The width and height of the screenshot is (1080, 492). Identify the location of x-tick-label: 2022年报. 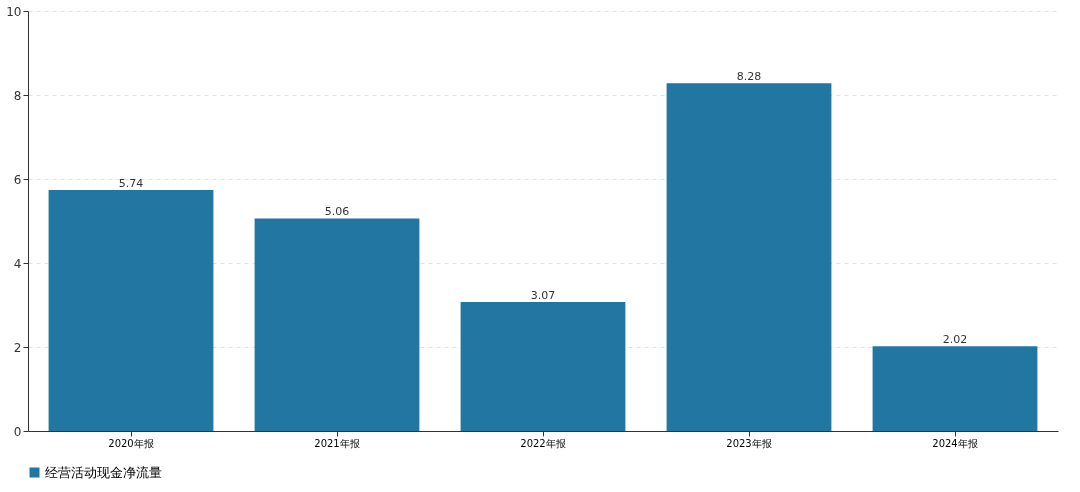
(543, 443).